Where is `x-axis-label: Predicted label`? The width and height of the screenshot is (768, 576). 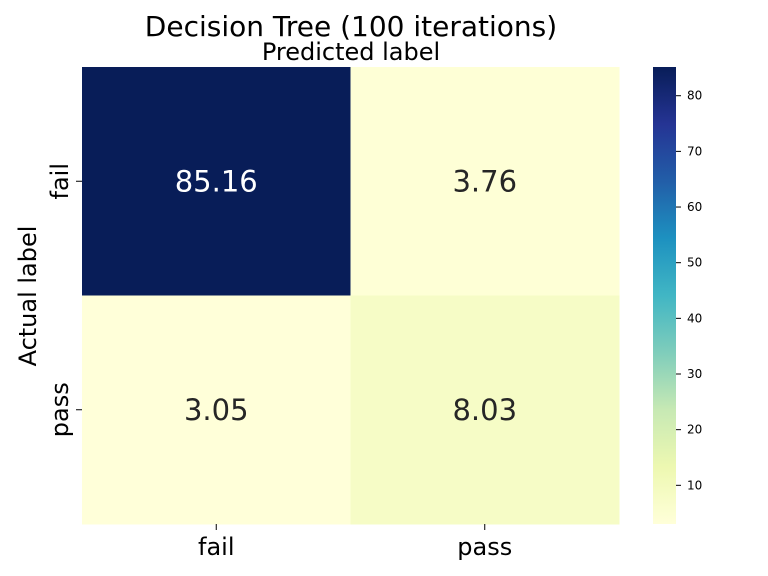 x-axis-label: Predicted label is located at coordinates (351, 52).